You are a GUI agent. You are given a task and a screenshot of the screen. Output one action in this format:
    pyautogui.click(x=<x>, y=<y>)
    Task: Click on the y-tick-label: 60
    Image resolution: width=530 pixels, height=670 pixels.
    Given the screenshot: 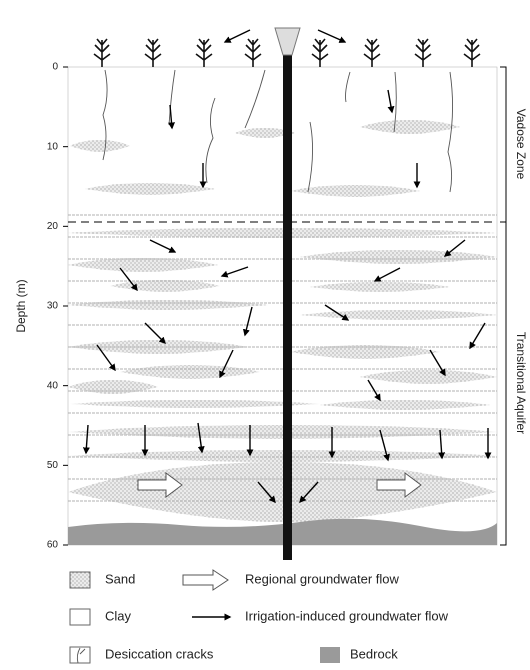 What is the action you would take?
    pyautogui.click(x=53, y=545)
    